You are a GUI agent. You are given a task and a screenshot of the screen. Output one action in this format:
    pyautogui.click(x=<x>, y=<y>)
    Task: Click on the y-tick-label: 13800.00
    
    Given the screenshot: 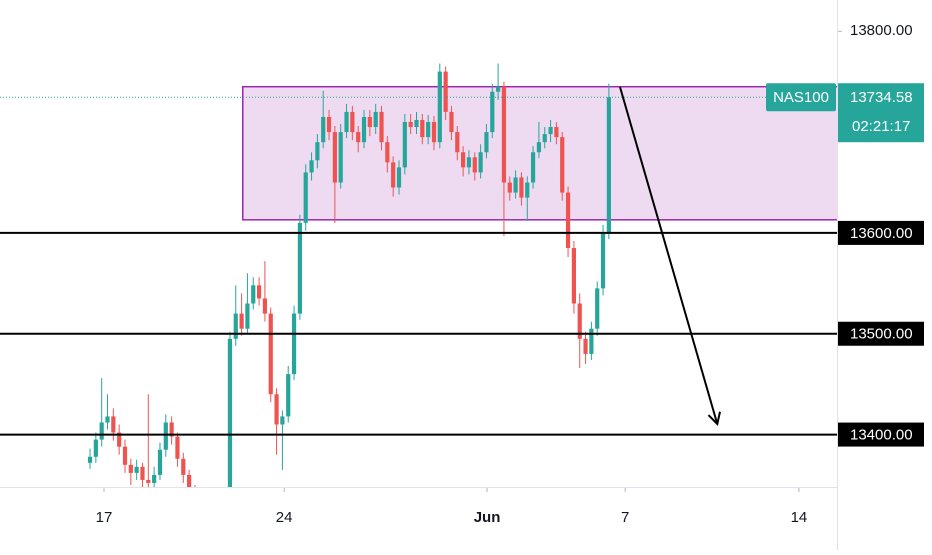 What is the action you would take?
    pyautogui.click(x=881, y=30)
    